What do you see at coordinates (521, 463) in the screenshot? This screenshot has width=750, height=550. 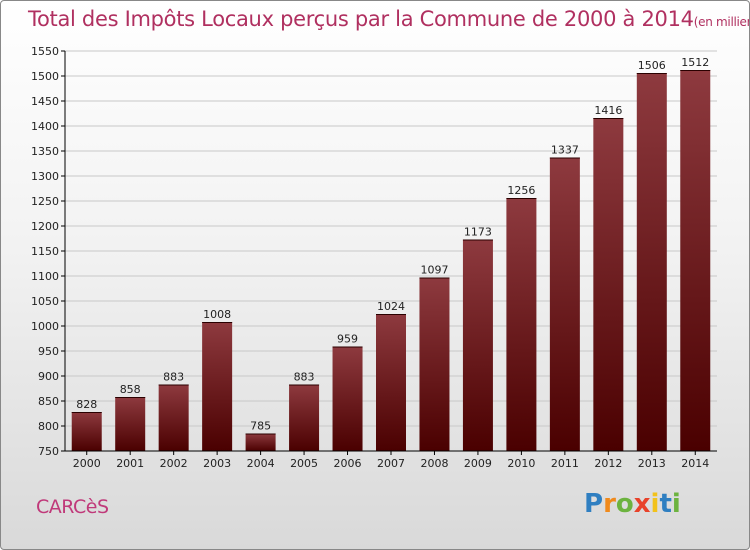 I see `x-tick-label: 2010` at bounding box center [521, 463].